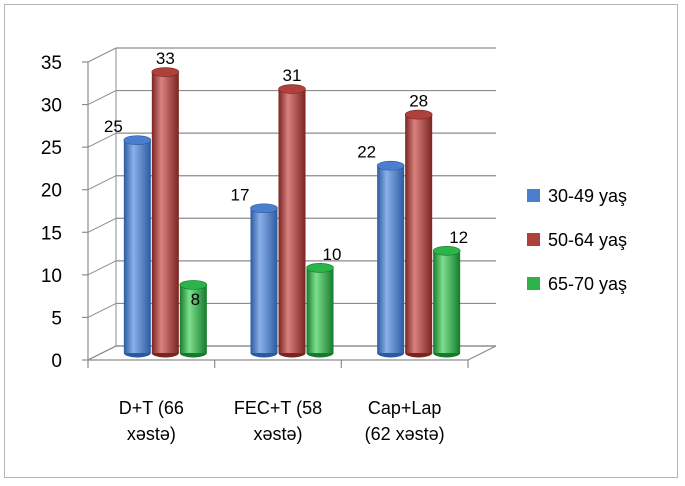  What do you see at coordinates (151, 421) in the screenshot?
I see `category-label: D+T (66 xəstə)` at bounding box center [151, 421].